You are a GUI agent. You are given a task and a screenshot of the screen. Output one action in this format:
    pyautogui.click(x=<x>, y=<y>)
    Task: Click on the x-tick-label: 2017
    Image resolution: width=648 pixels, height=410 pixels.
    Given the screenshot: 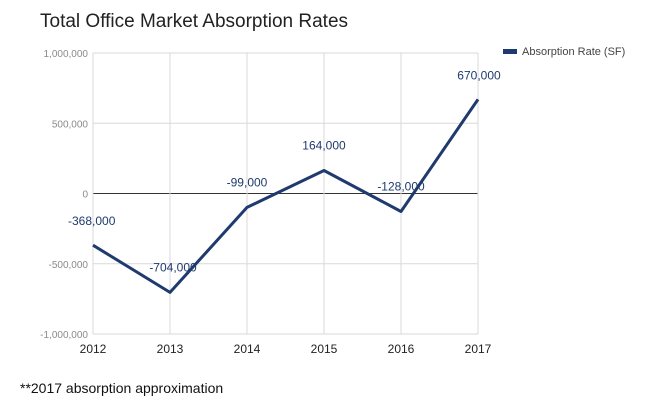 What is the action you would take?
    pyautogui.click(x=478, y=349)
    